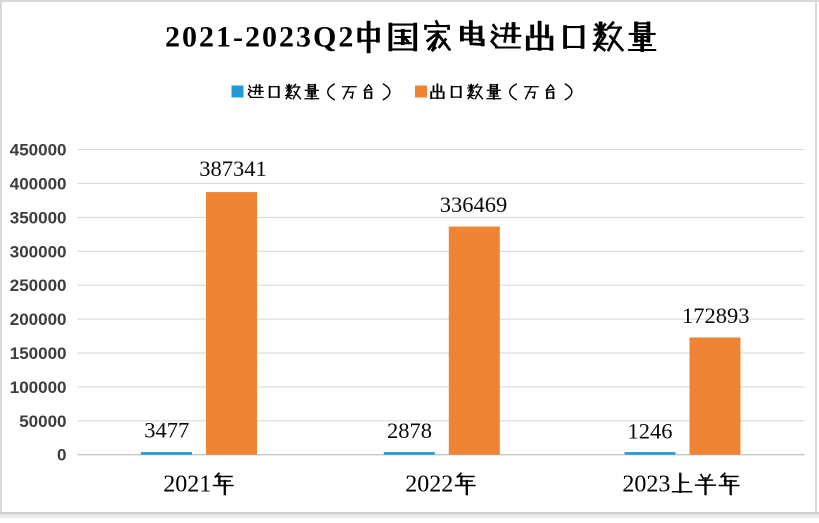 This screenshot has height=523, width=819. I want to click on svg-text: 2021, so click(187, 484).